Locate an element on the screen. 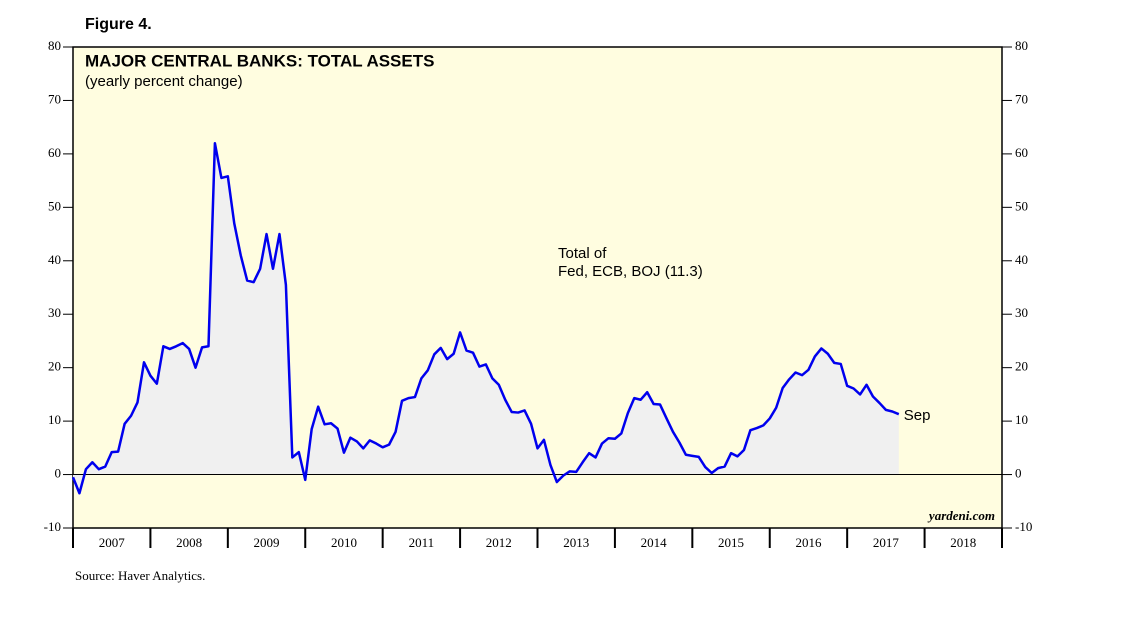 The height and width of the screenshot is (621, 1138). x-tick-label: 2014 is located at coordinates (654, 542).